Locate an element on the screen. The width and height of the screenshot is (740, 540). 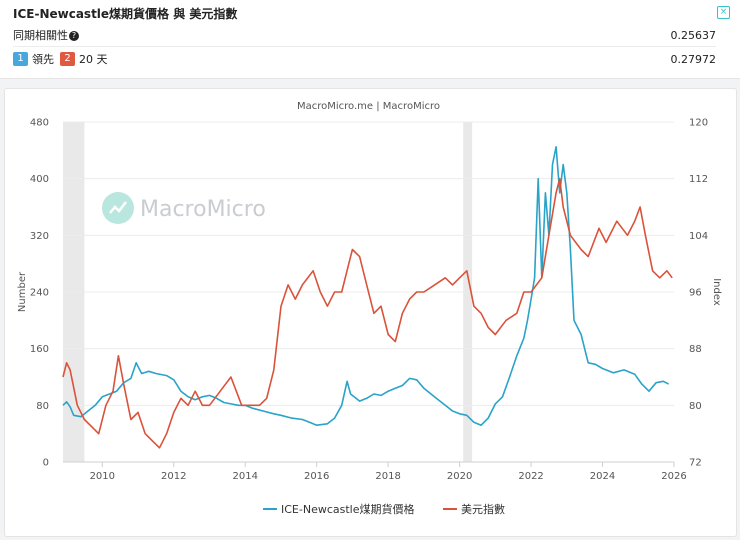
left-tick-400: 400 is located at coordinates (39, 179).